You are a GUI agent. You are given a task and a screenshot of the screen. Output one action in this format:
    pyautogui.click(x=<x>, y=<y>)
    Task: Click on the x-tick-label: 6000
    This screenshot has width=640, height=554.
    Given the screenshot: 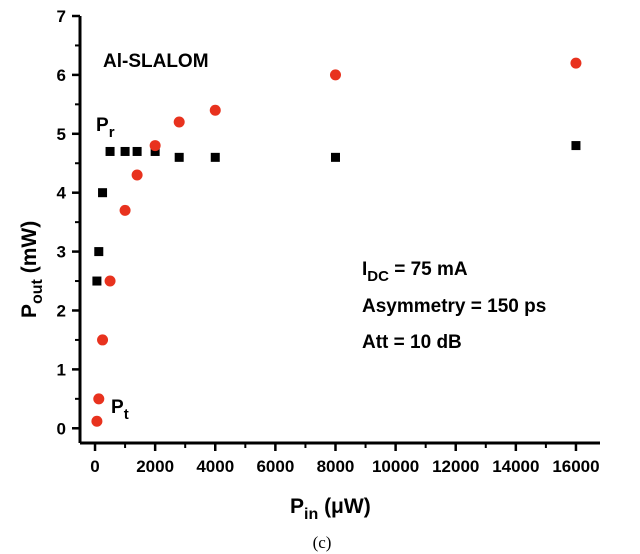 What is the action you would take?
    pyautogui.click(x=275, y=466)
    